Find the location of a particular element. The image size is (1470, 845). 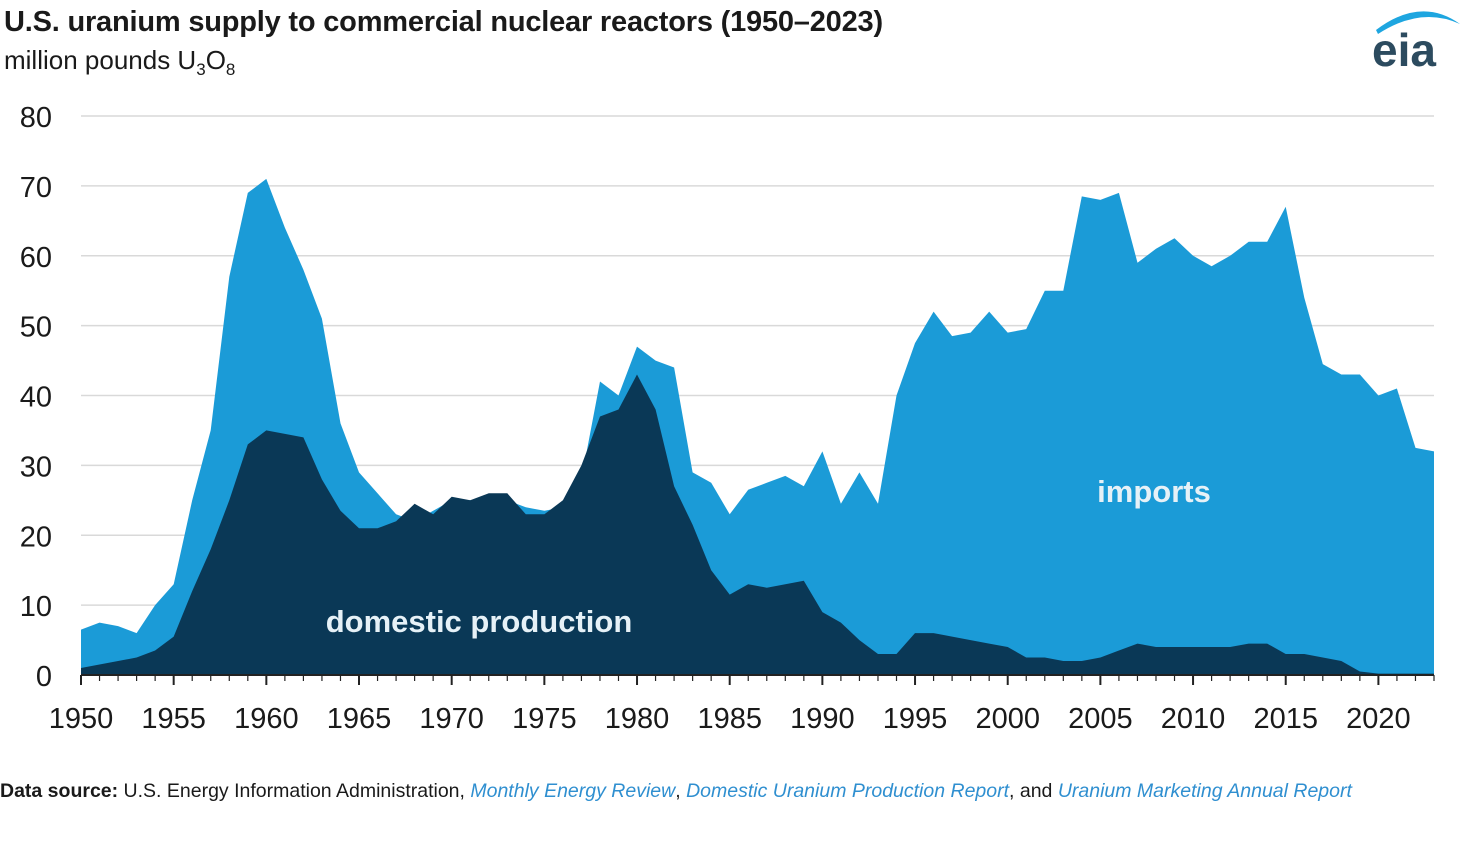

x-tick-label: 2000 is located at coordinates (1007, 719).